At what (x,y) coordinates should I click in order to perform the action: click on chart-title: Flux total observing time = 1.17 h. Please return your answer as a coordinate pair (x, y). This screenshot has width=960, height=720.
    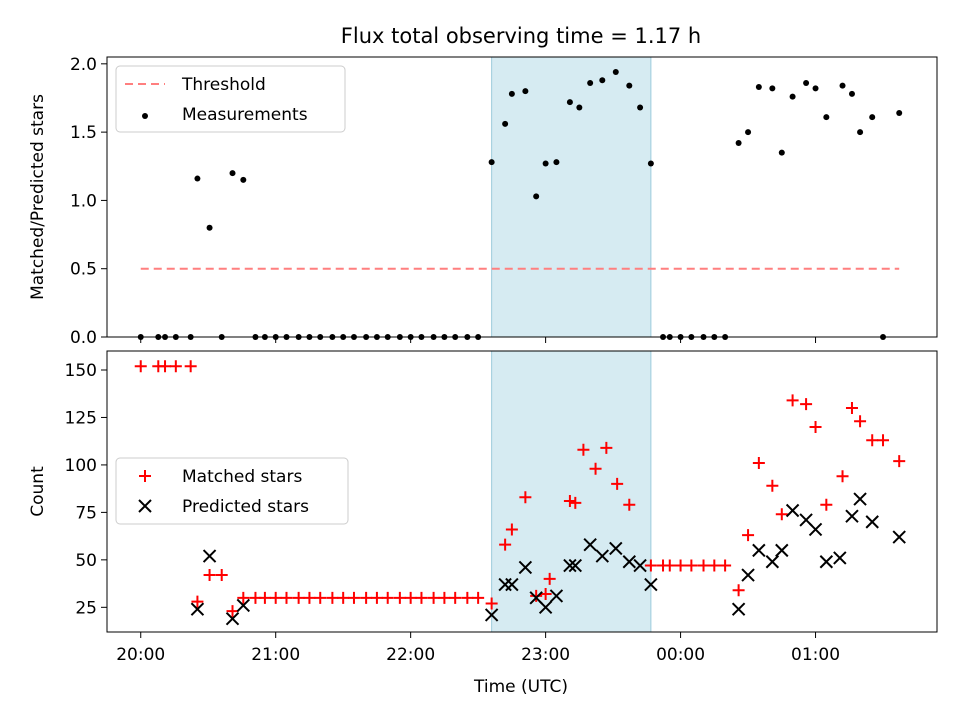
    Looking at the image, I should click on (521, 36).